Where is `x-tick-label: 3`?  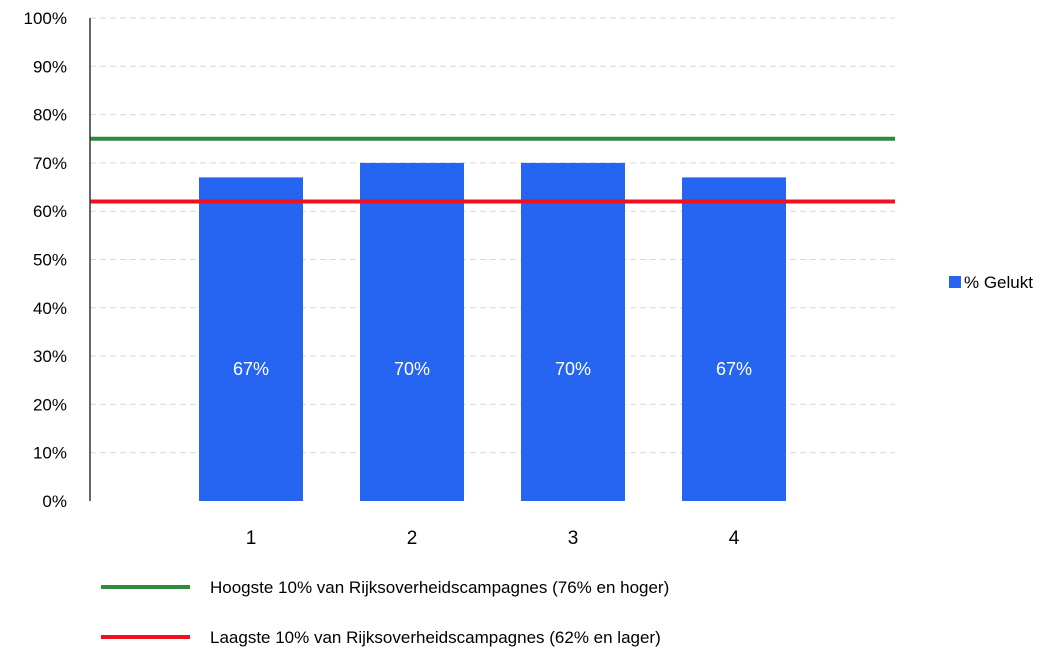
x-tick-label: 3 is located at coordinates (573, 538).